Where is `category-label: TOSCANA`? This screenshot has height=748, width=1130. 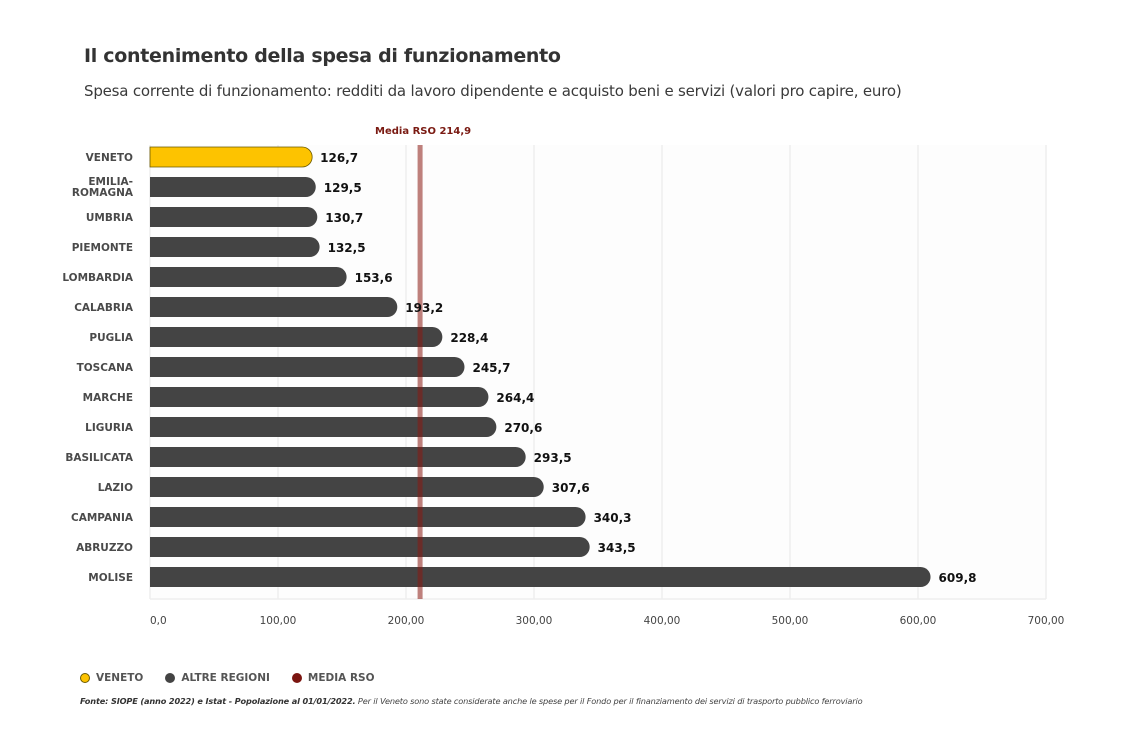
category-label: TOSCANA is located at coordinates (105, 368).